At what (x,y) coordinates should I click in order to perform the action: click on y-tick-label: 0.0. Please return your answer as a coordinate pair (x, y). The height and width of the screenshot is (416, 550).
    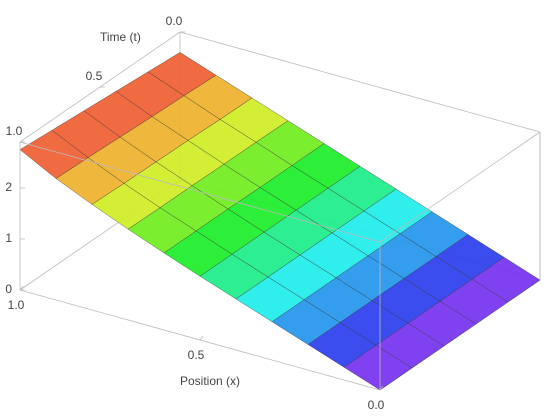
    Looking at the image, I should click on (174, 21).